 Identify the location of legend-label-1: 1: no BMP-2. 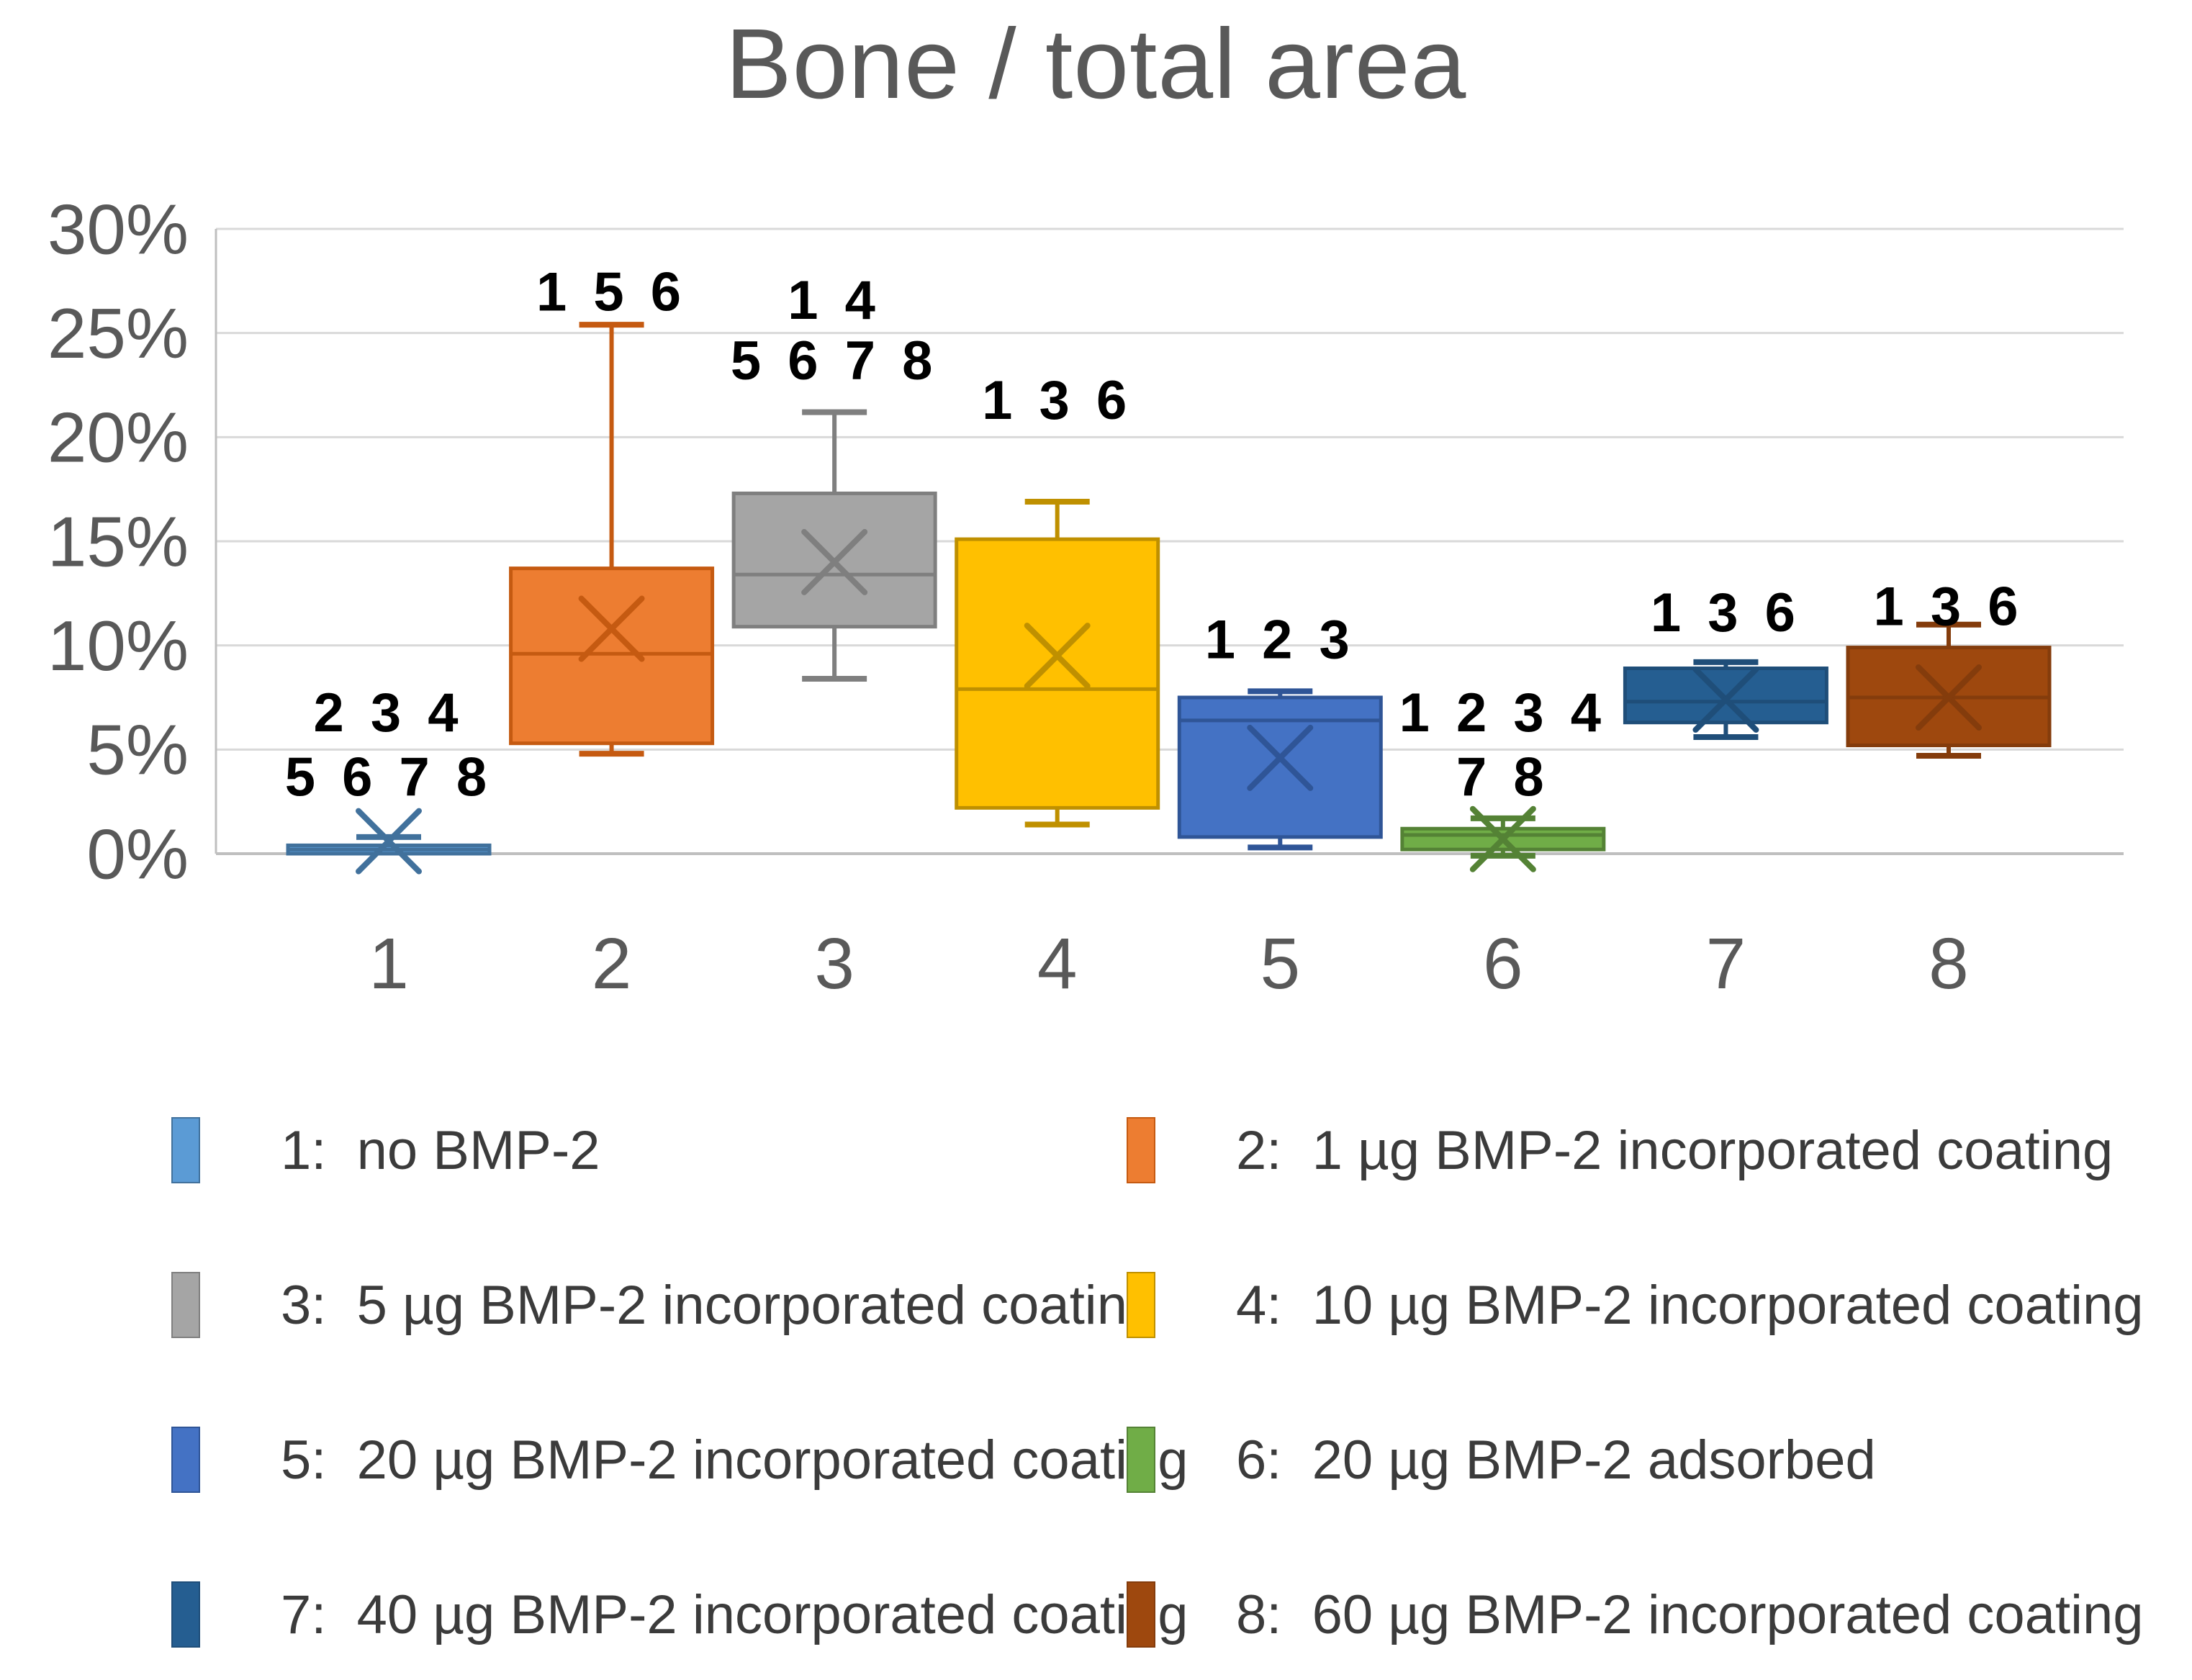
(441, 1150).